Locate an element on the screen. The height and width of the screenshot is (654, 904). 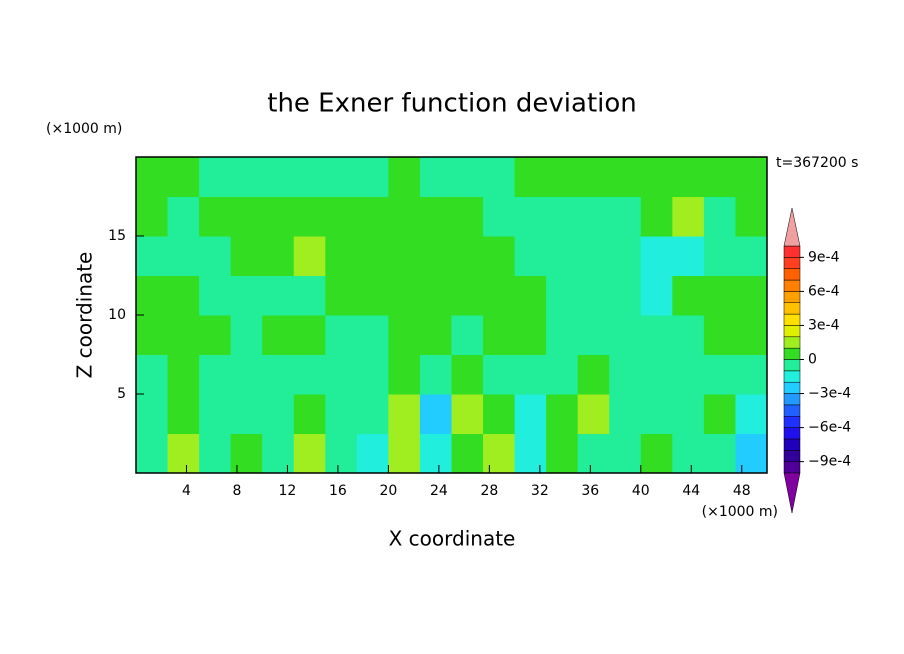
time-annotation: t=367200 s is located at coordinates (817, 163).